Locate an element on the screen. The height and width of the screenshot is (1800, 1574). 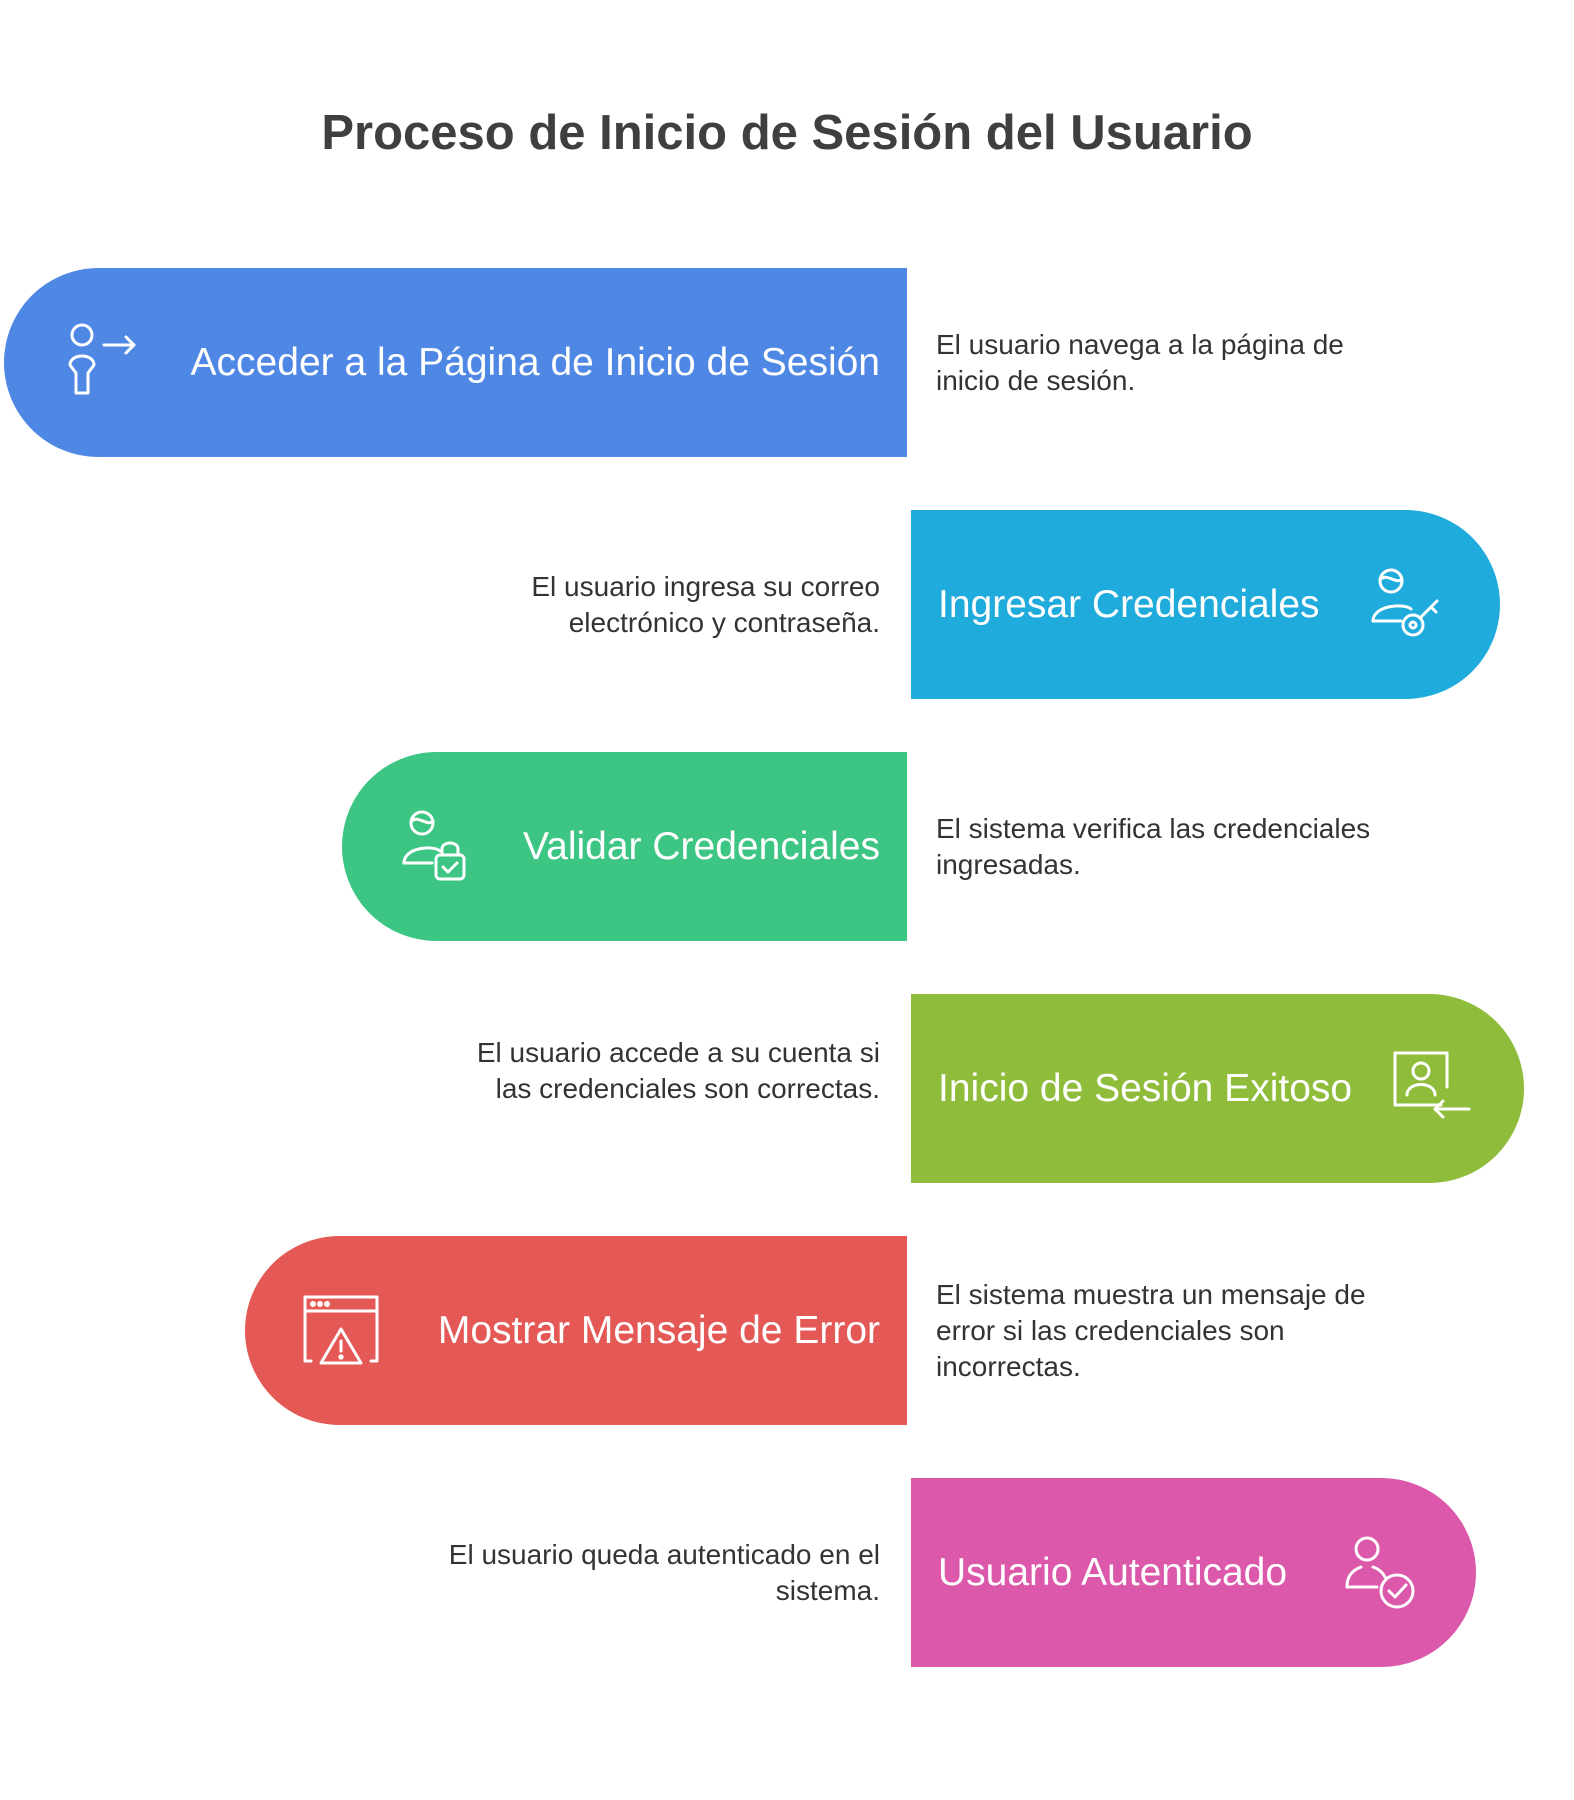
user-login-icon is located at coordinates (1433, 1089).